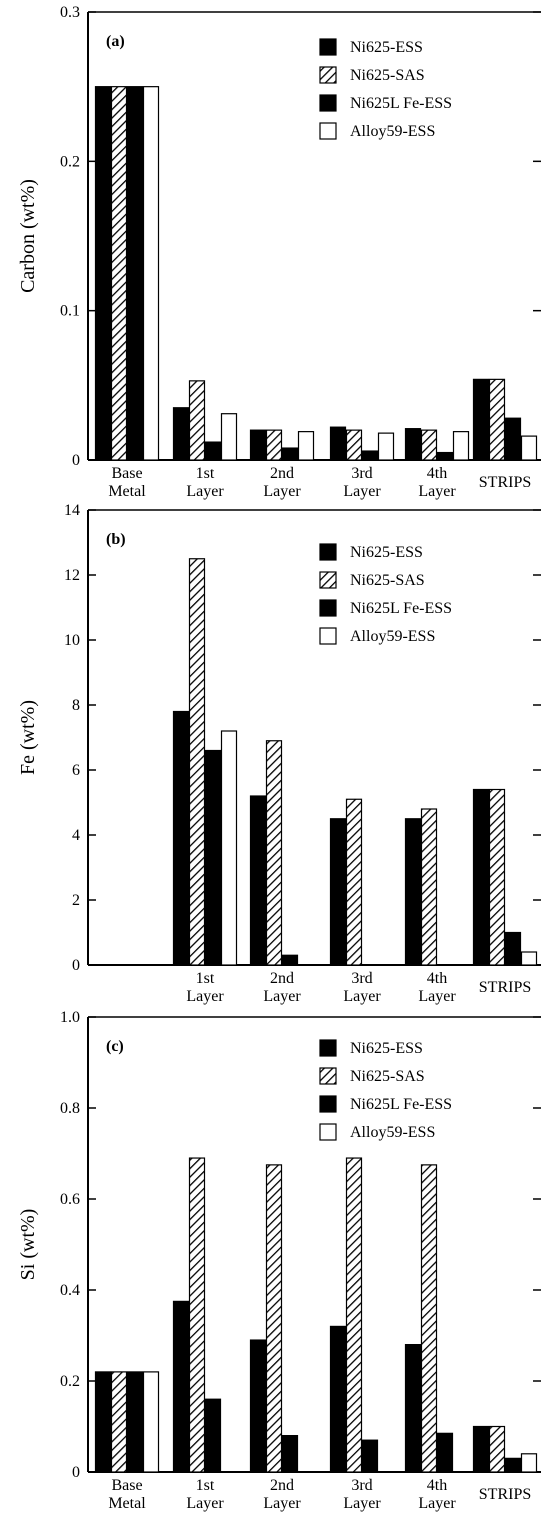  What do you see at coordinates (70, 12) in the screenshot?
I see `y-tick-label: 0.3` at bounding box center [70, 12].